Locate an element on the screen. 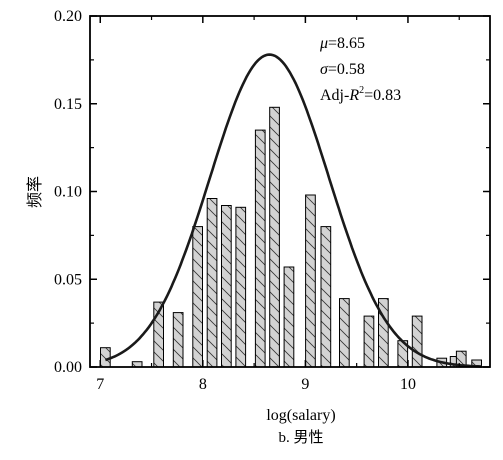  annotation-mu: μ=8.65 is located at coordinates (342, 43).